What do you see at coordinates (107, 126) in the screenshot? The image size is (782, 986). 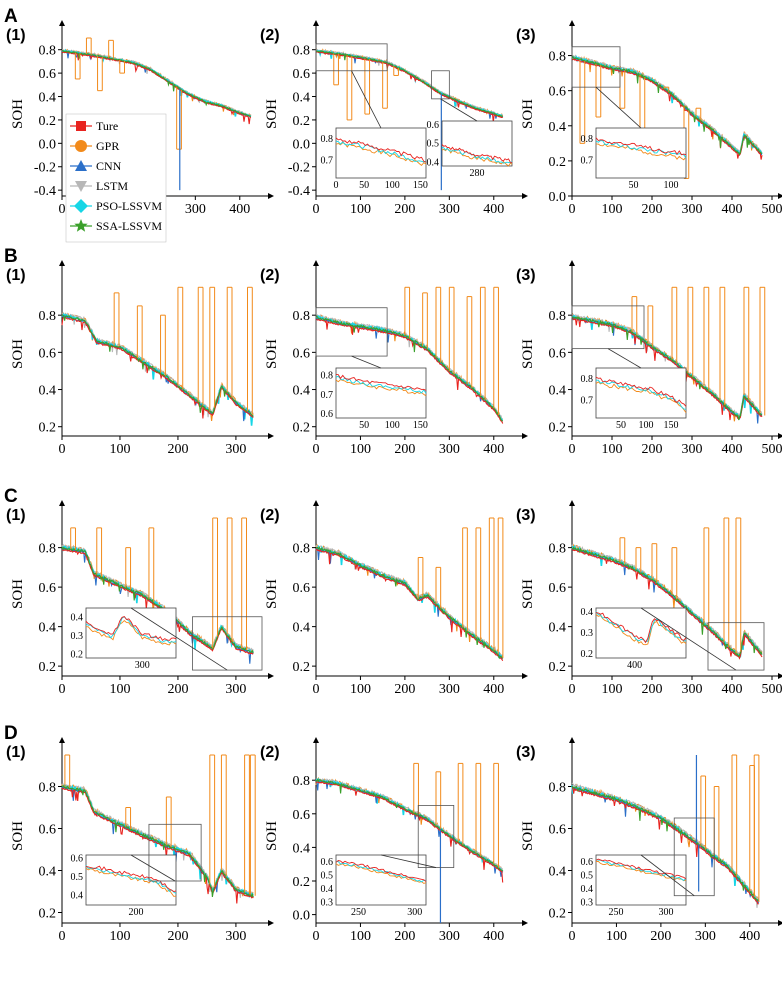 I see `legend-label: Ture` at bounding box center [107, 126].